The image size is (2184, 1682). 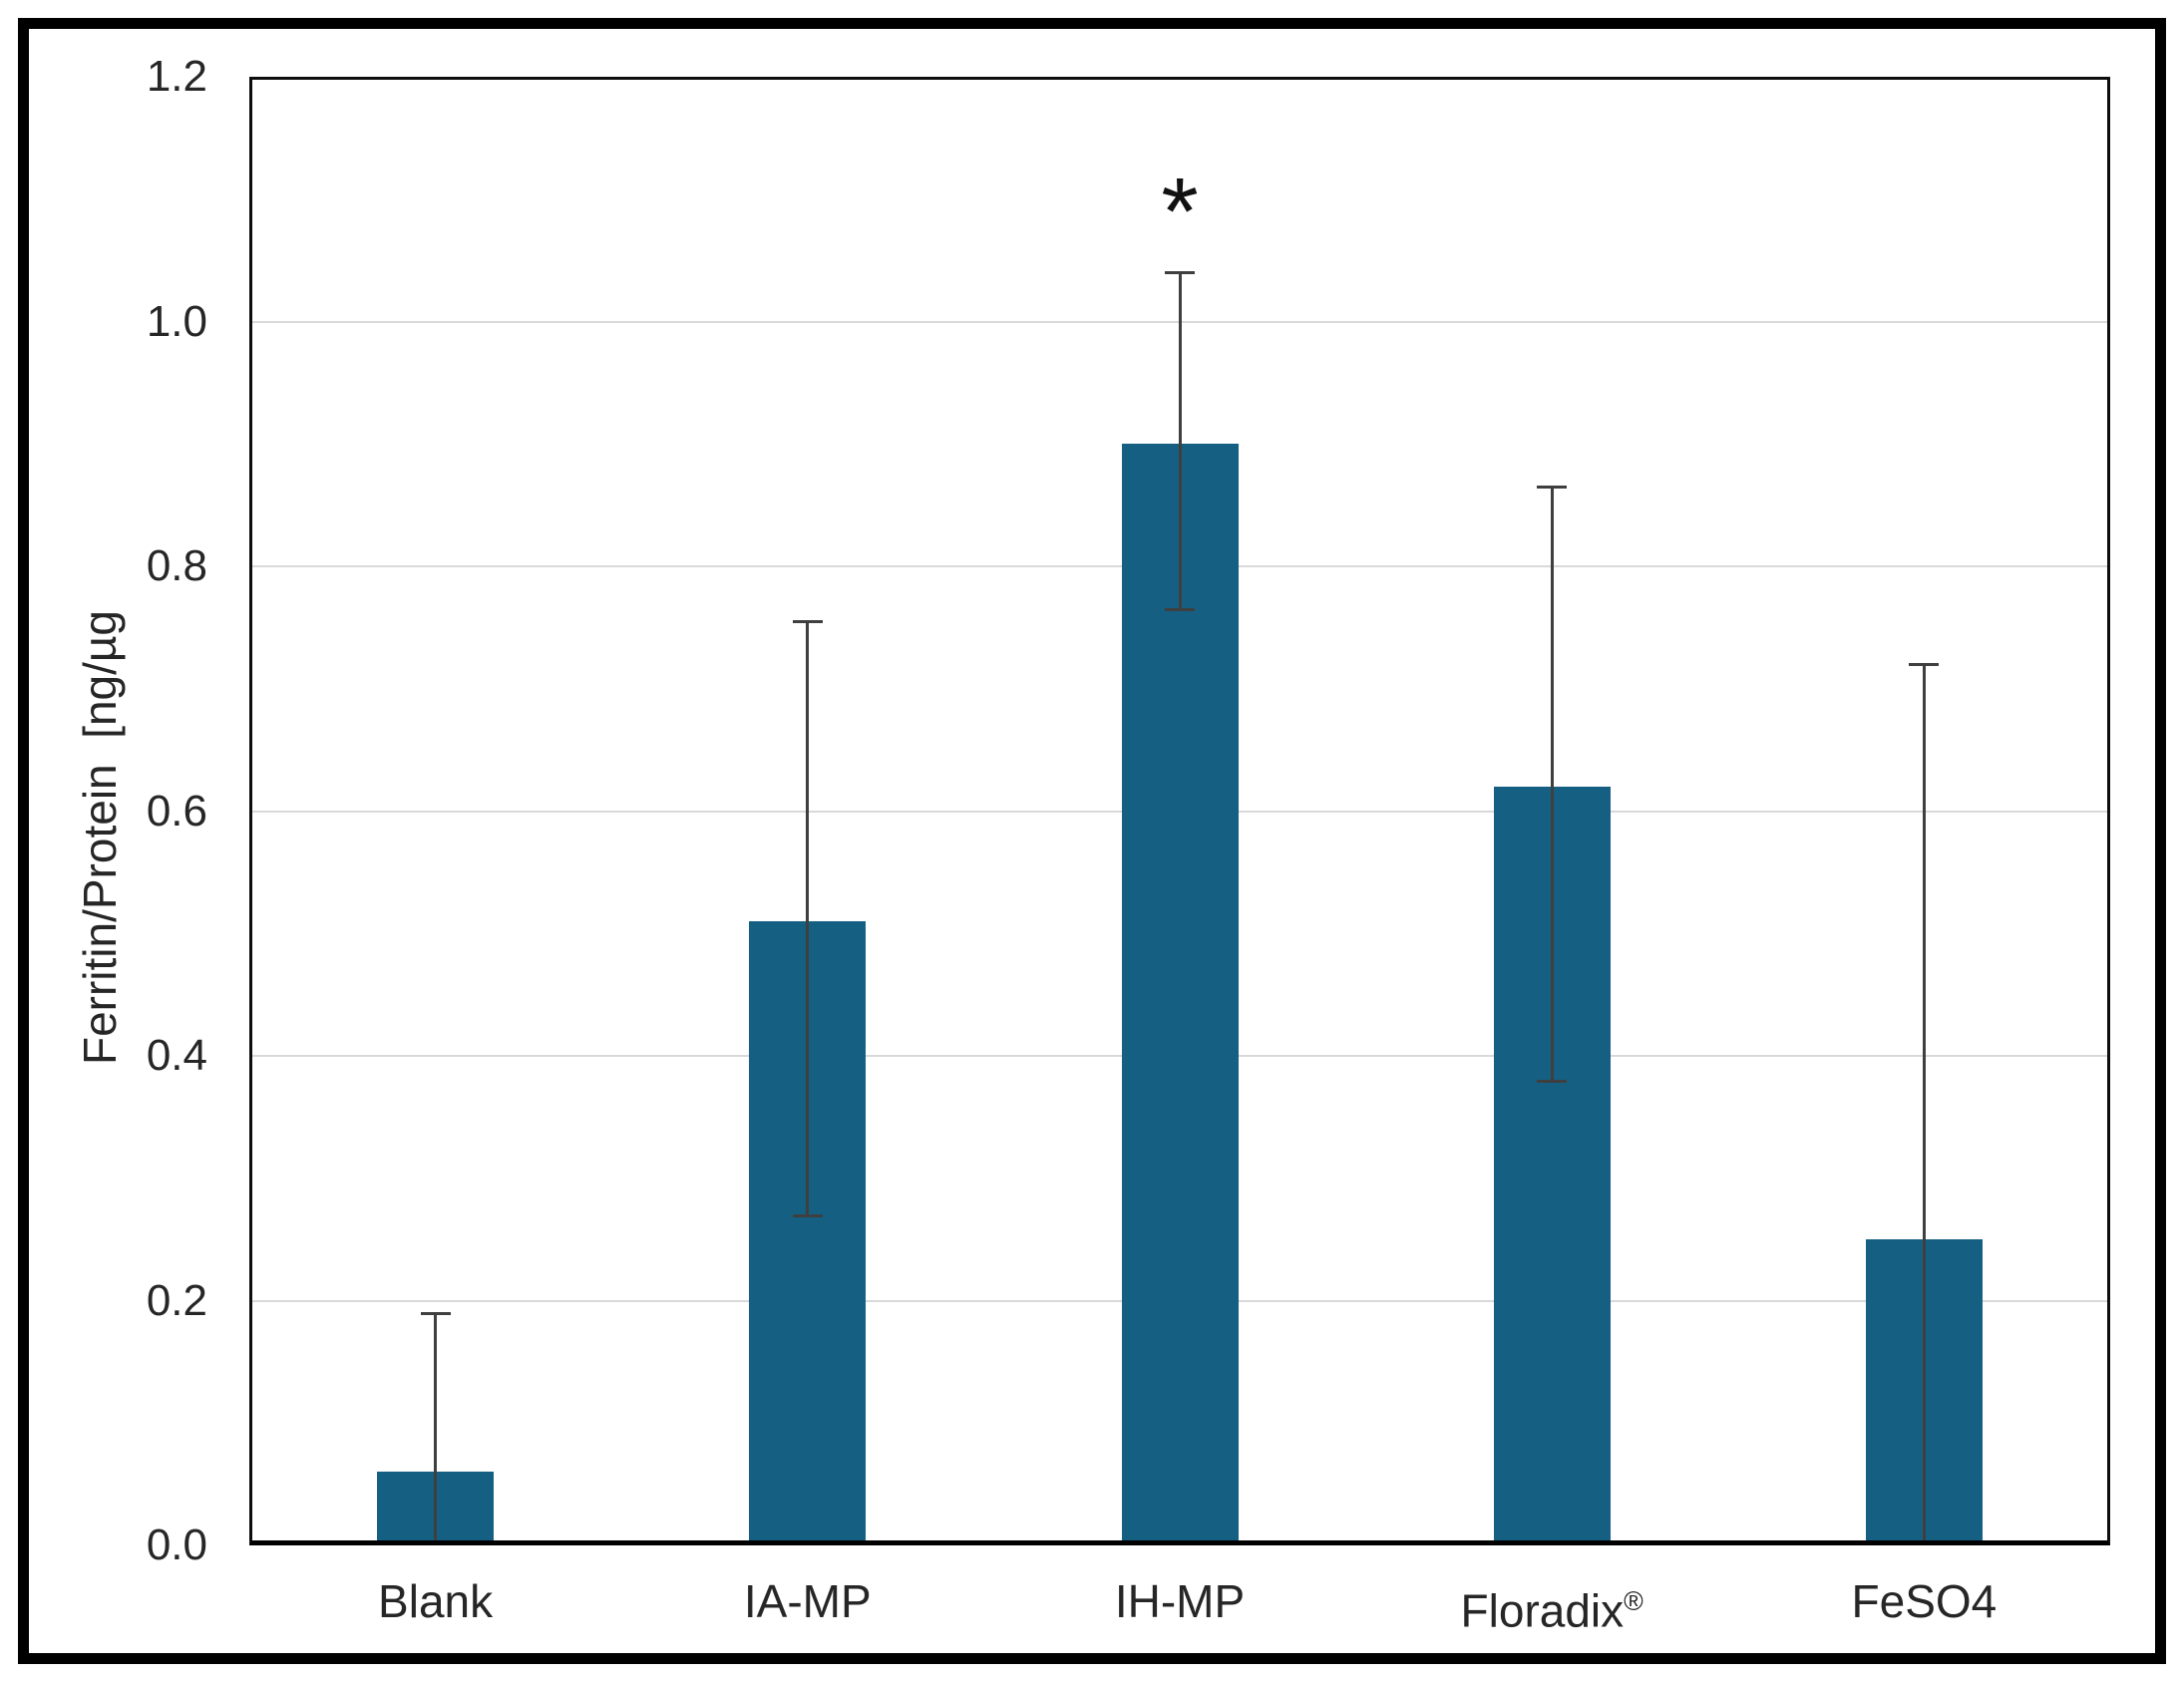 I want to click on x-axis-label: Floradix®, so click(x=1551, y=1611).